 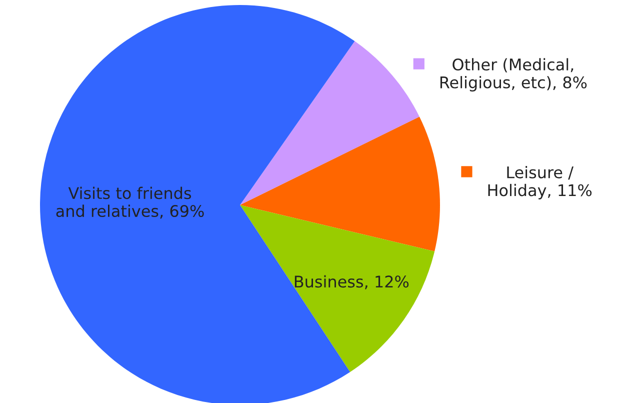 What do you see at coordinates (130, 202) in the screenshot?
I see `slice-label: Visits to friends and relatives, 69%` at bounding box center [130, 202].